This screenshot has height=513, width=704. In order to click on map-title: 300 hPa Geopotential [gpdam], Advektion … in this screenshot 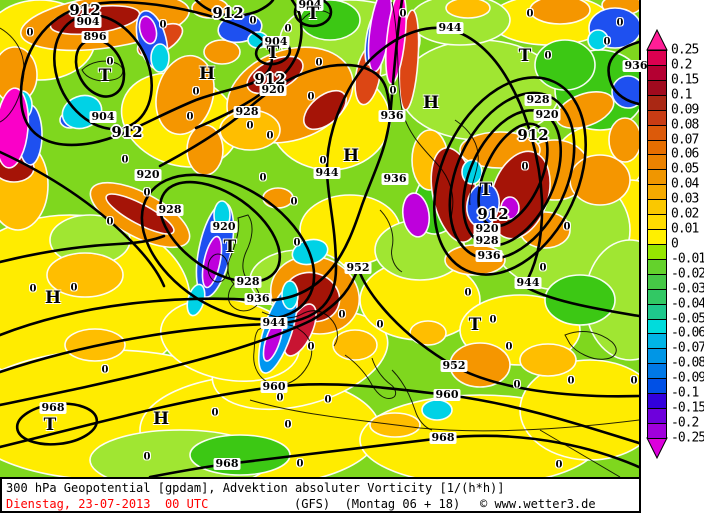, I will do `click(255, 488)`.